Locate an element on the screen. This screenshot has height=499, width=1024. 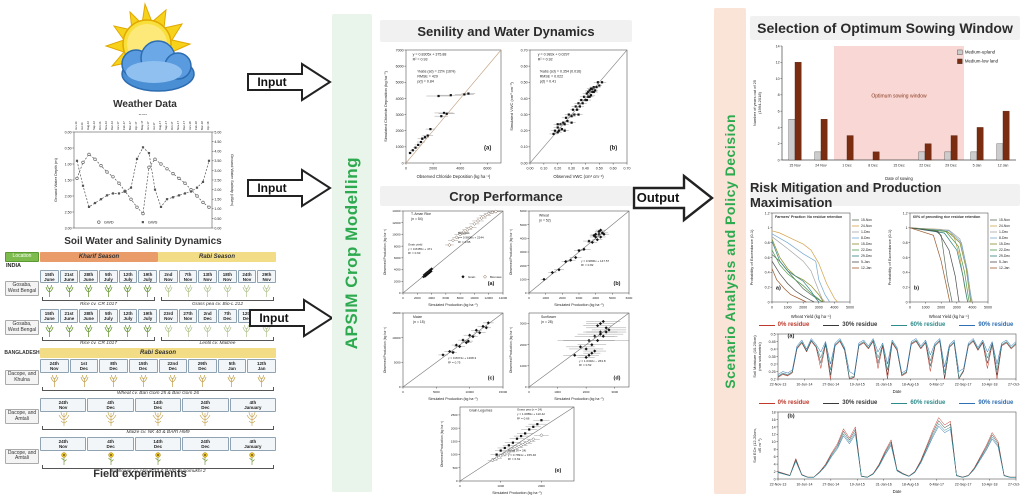
sowing-date-chip: 23rd Nov is located at coordinates (168, 316).